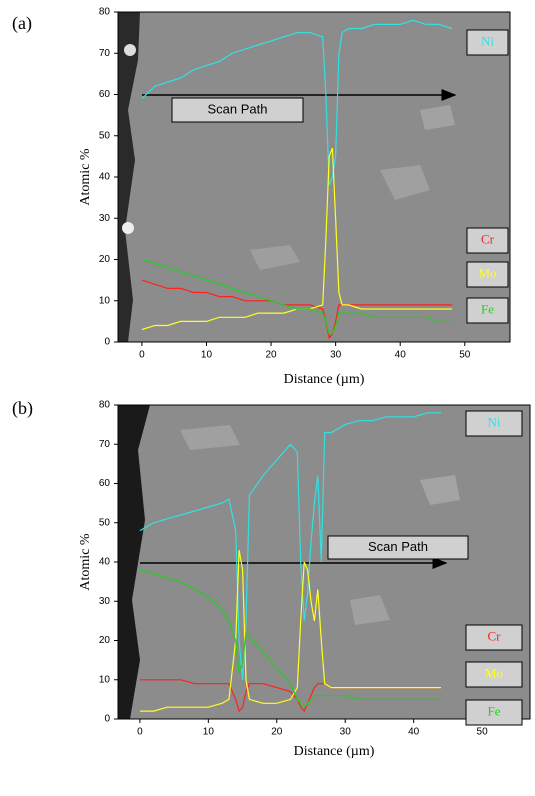 The width and height of the screenshot is (535, 796). What do you see at coordinates (22, 23) in the screenshot?
I see `panel-label: (a)` at bounding box center [22, 23].